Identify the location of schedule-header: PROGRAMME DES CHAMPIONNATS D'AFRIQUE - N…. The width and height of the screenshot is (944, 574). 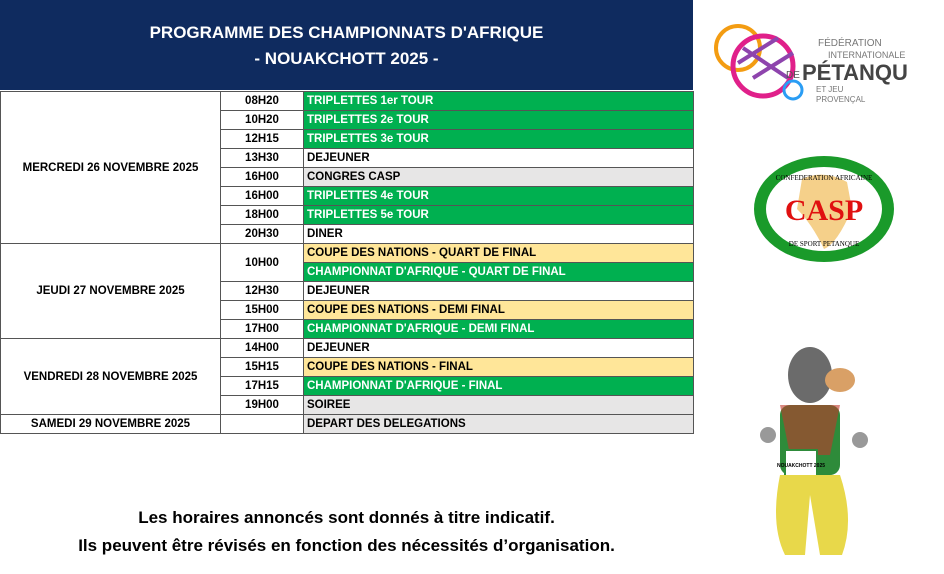
(346, 45).